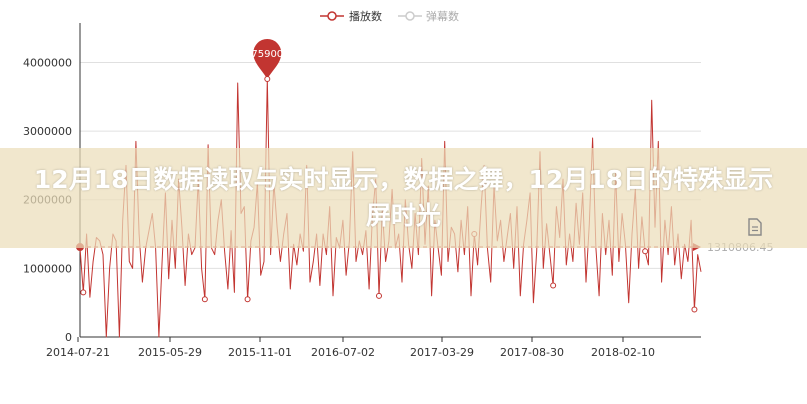 This screenshot has width=807, height=404. I want to click on x-tick-label: 2018-02-10, so click(623, 352).